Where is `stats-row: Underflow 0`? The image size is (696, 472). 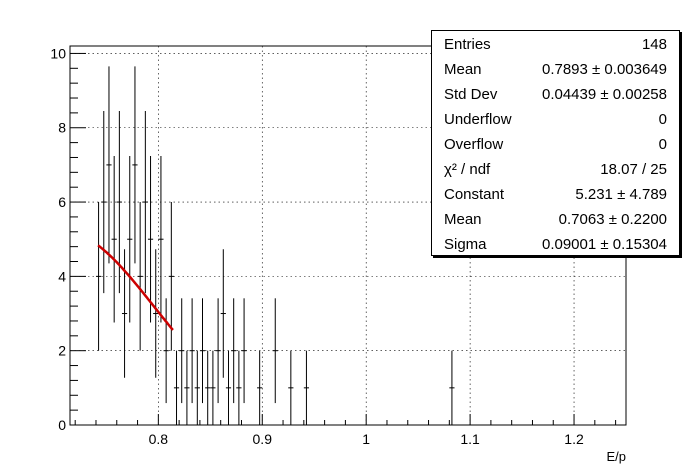 stats-row: Underflow 0 is located at coordinates (555, 119).